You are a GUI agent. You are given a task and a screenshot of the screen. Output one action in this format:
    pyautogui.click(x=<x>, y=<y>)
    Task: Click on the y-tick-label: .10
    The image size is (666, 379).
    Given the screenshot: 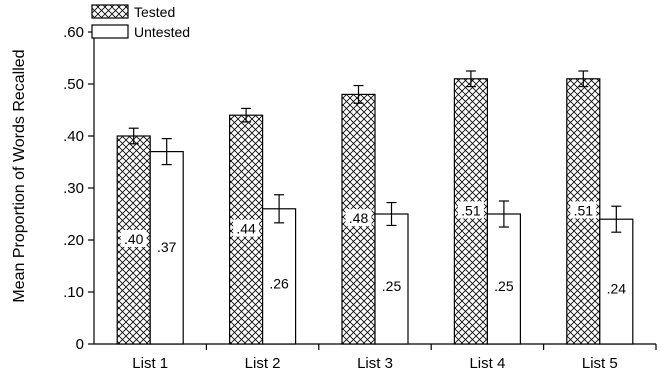 What is the action you would take?
    pyautogui.click(x=73, y=292)
    